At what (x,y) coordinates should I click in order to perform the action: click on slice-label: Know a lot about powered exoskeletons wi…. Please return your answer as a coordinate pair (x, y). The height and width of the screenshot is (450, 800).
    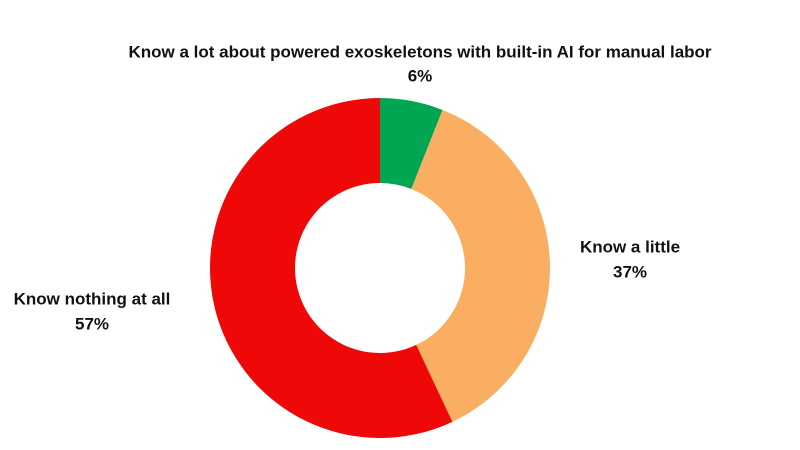
    Looking at the image, I should click on (419, 51).